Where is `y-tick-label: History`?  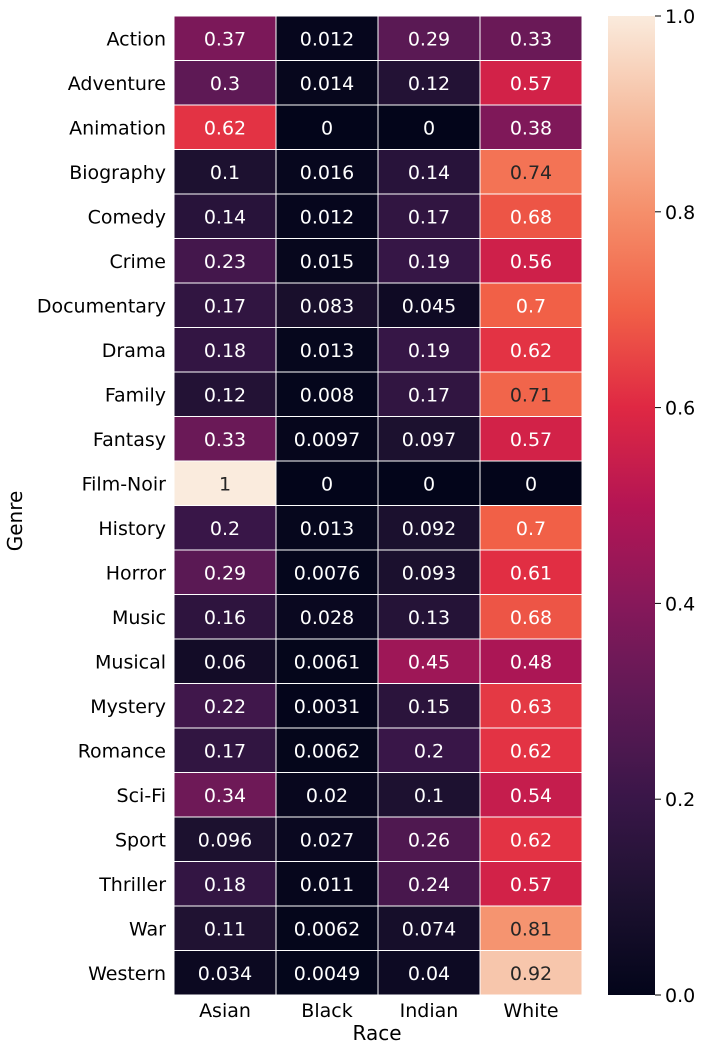
y-tick-label: History is located at coordinates (132, 529).